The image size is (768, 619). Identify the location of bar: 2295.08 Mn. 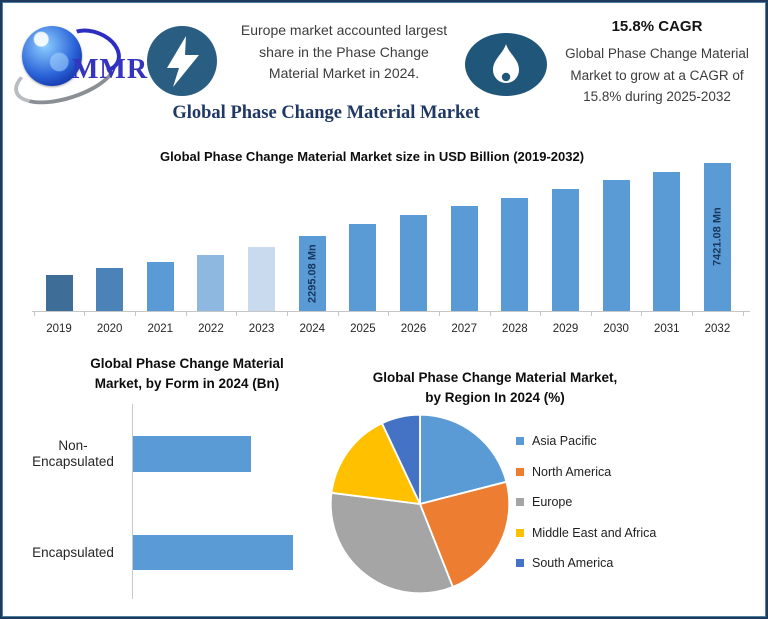
(312, 273).